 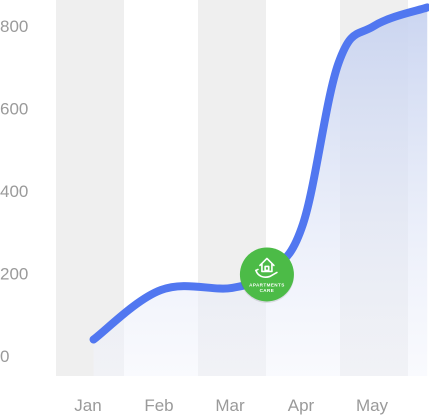 I want to click on y-tick-label: 600, so click(x=14, y=109).